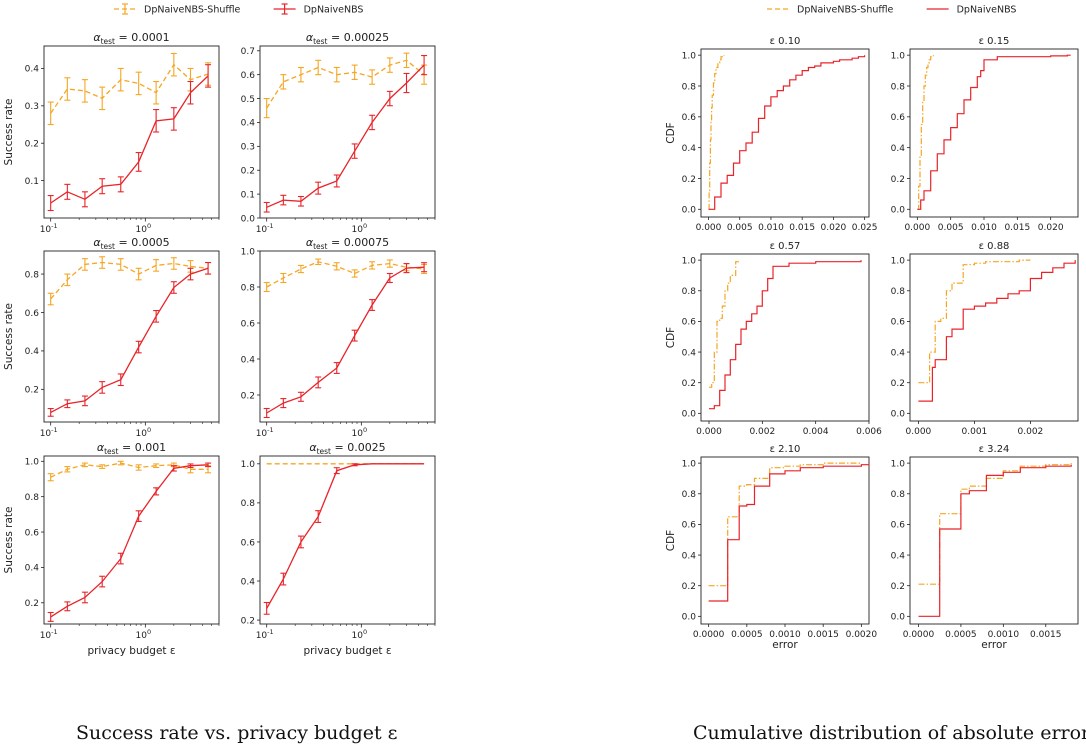  I want to click on x-tick-label: 0.0000, so click(919, 635).